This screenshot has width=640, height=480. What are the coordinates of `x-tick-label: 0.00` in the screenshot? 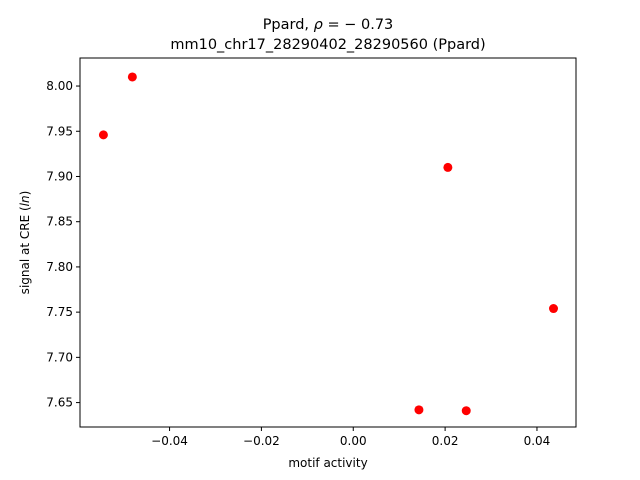 It's located at (353, 441).